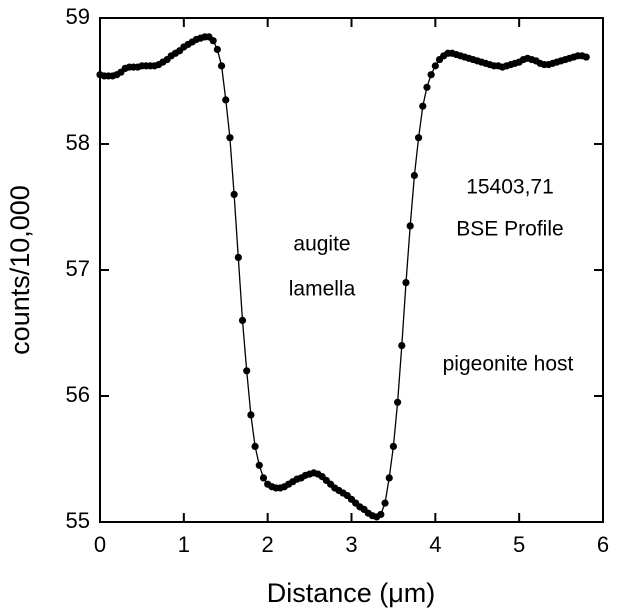  Describe the element at coordinates (78, 16) in the screenshot. I see `y-tick-label: 59` at that location.